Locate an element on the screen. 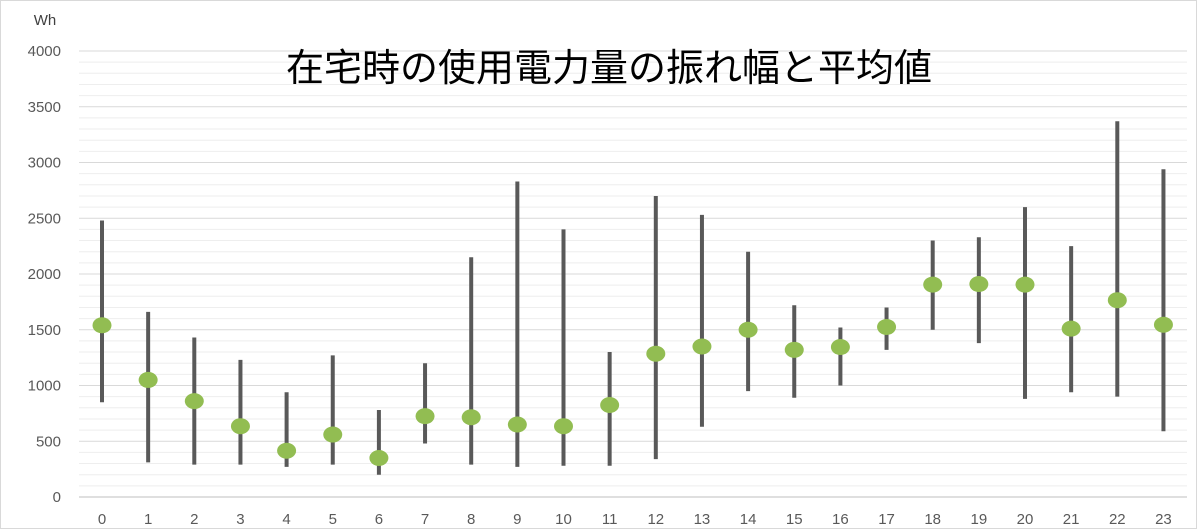 This screenshot has width=1197, height=530. chart-title: 在宅時の使用電力量の振れ幅と平均値 is located at coordinates (609, 68).